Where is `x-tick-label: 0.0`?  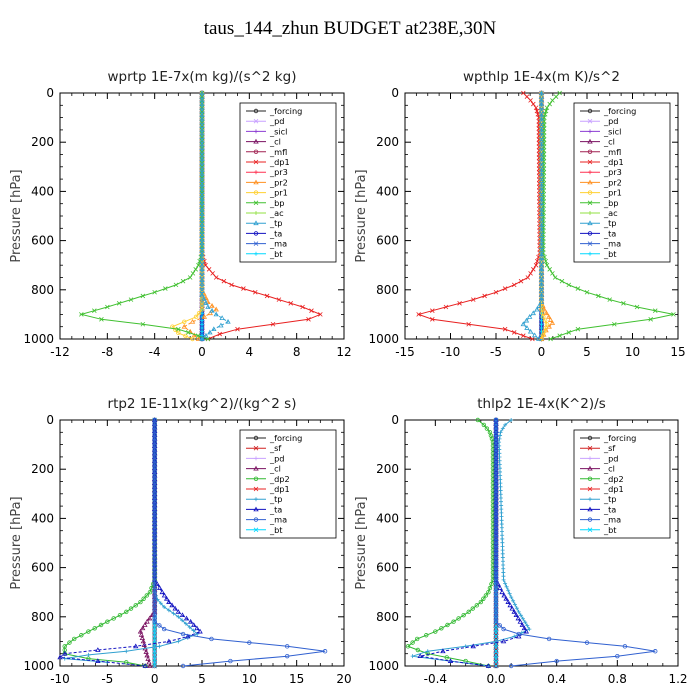 x-tick-label: 0.0 is located at coordinates (495, 679).